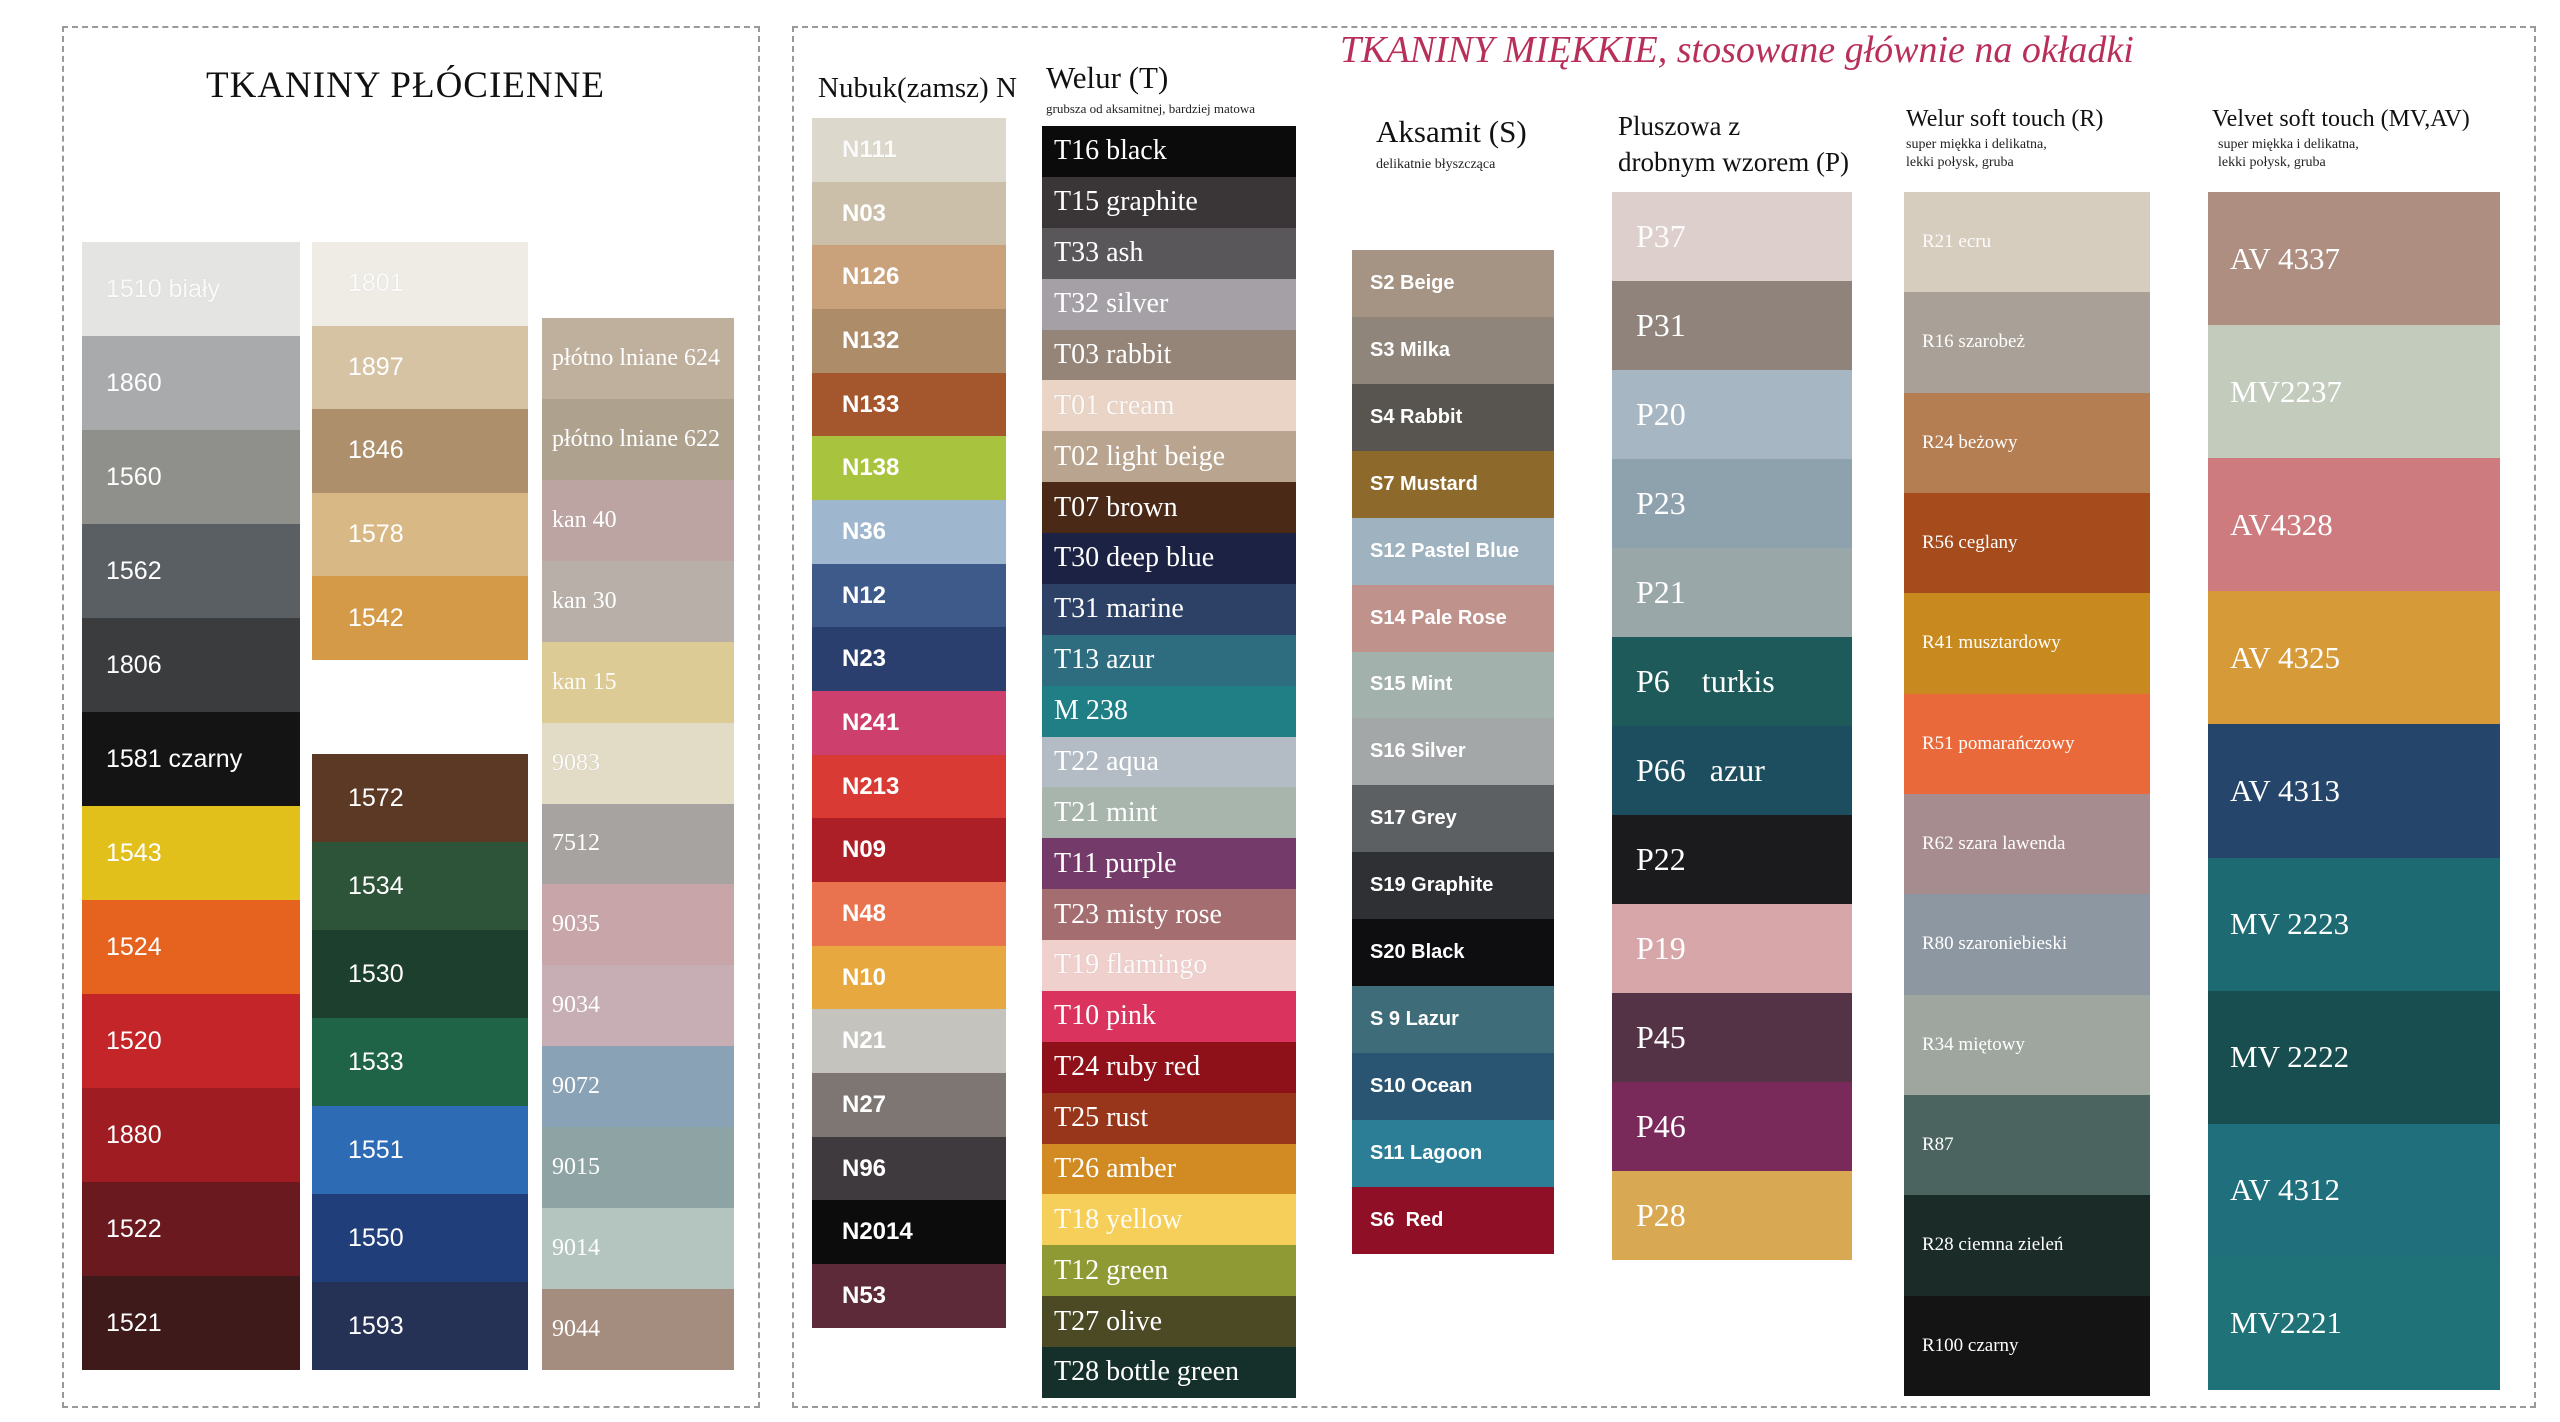 Image resolution: width=2560 pixels, height=1422 pixels. What do you see at coordinates (420, 284) in the screenshot?
I see `swatch-c2a: 1801` at bounding box center [420, 284].